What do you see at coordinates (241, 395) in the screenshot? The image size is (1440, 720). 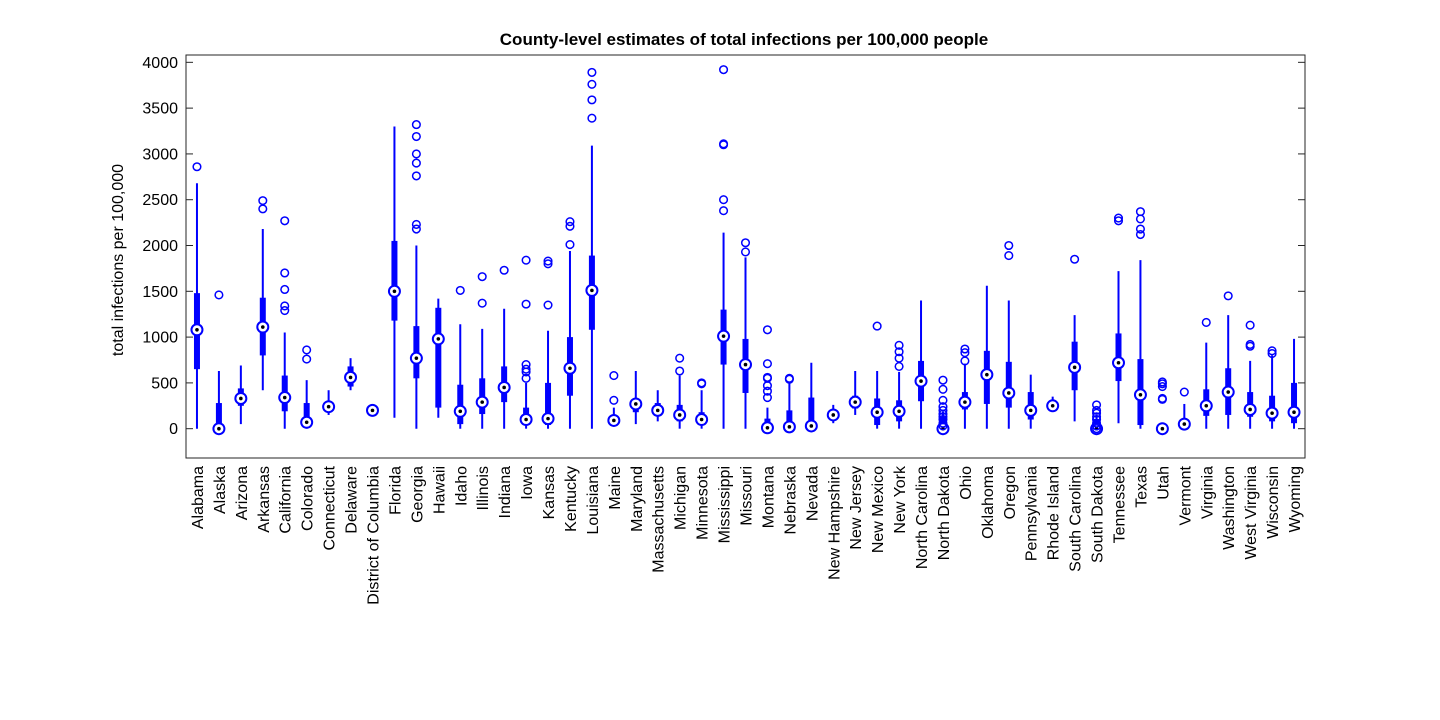 I see `box-arizona` at bounding box center [241, 395].